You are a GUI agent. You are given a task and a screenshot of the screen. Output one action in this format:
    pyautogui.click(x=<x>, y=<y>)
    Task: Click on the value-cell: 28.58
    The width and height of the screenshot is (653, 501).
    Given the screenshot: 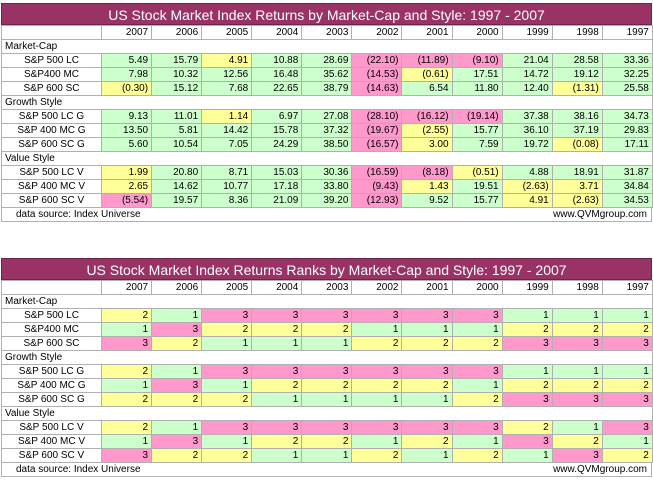 What is the action you would take?
    pyautogui.click(x=577, y=60)
    